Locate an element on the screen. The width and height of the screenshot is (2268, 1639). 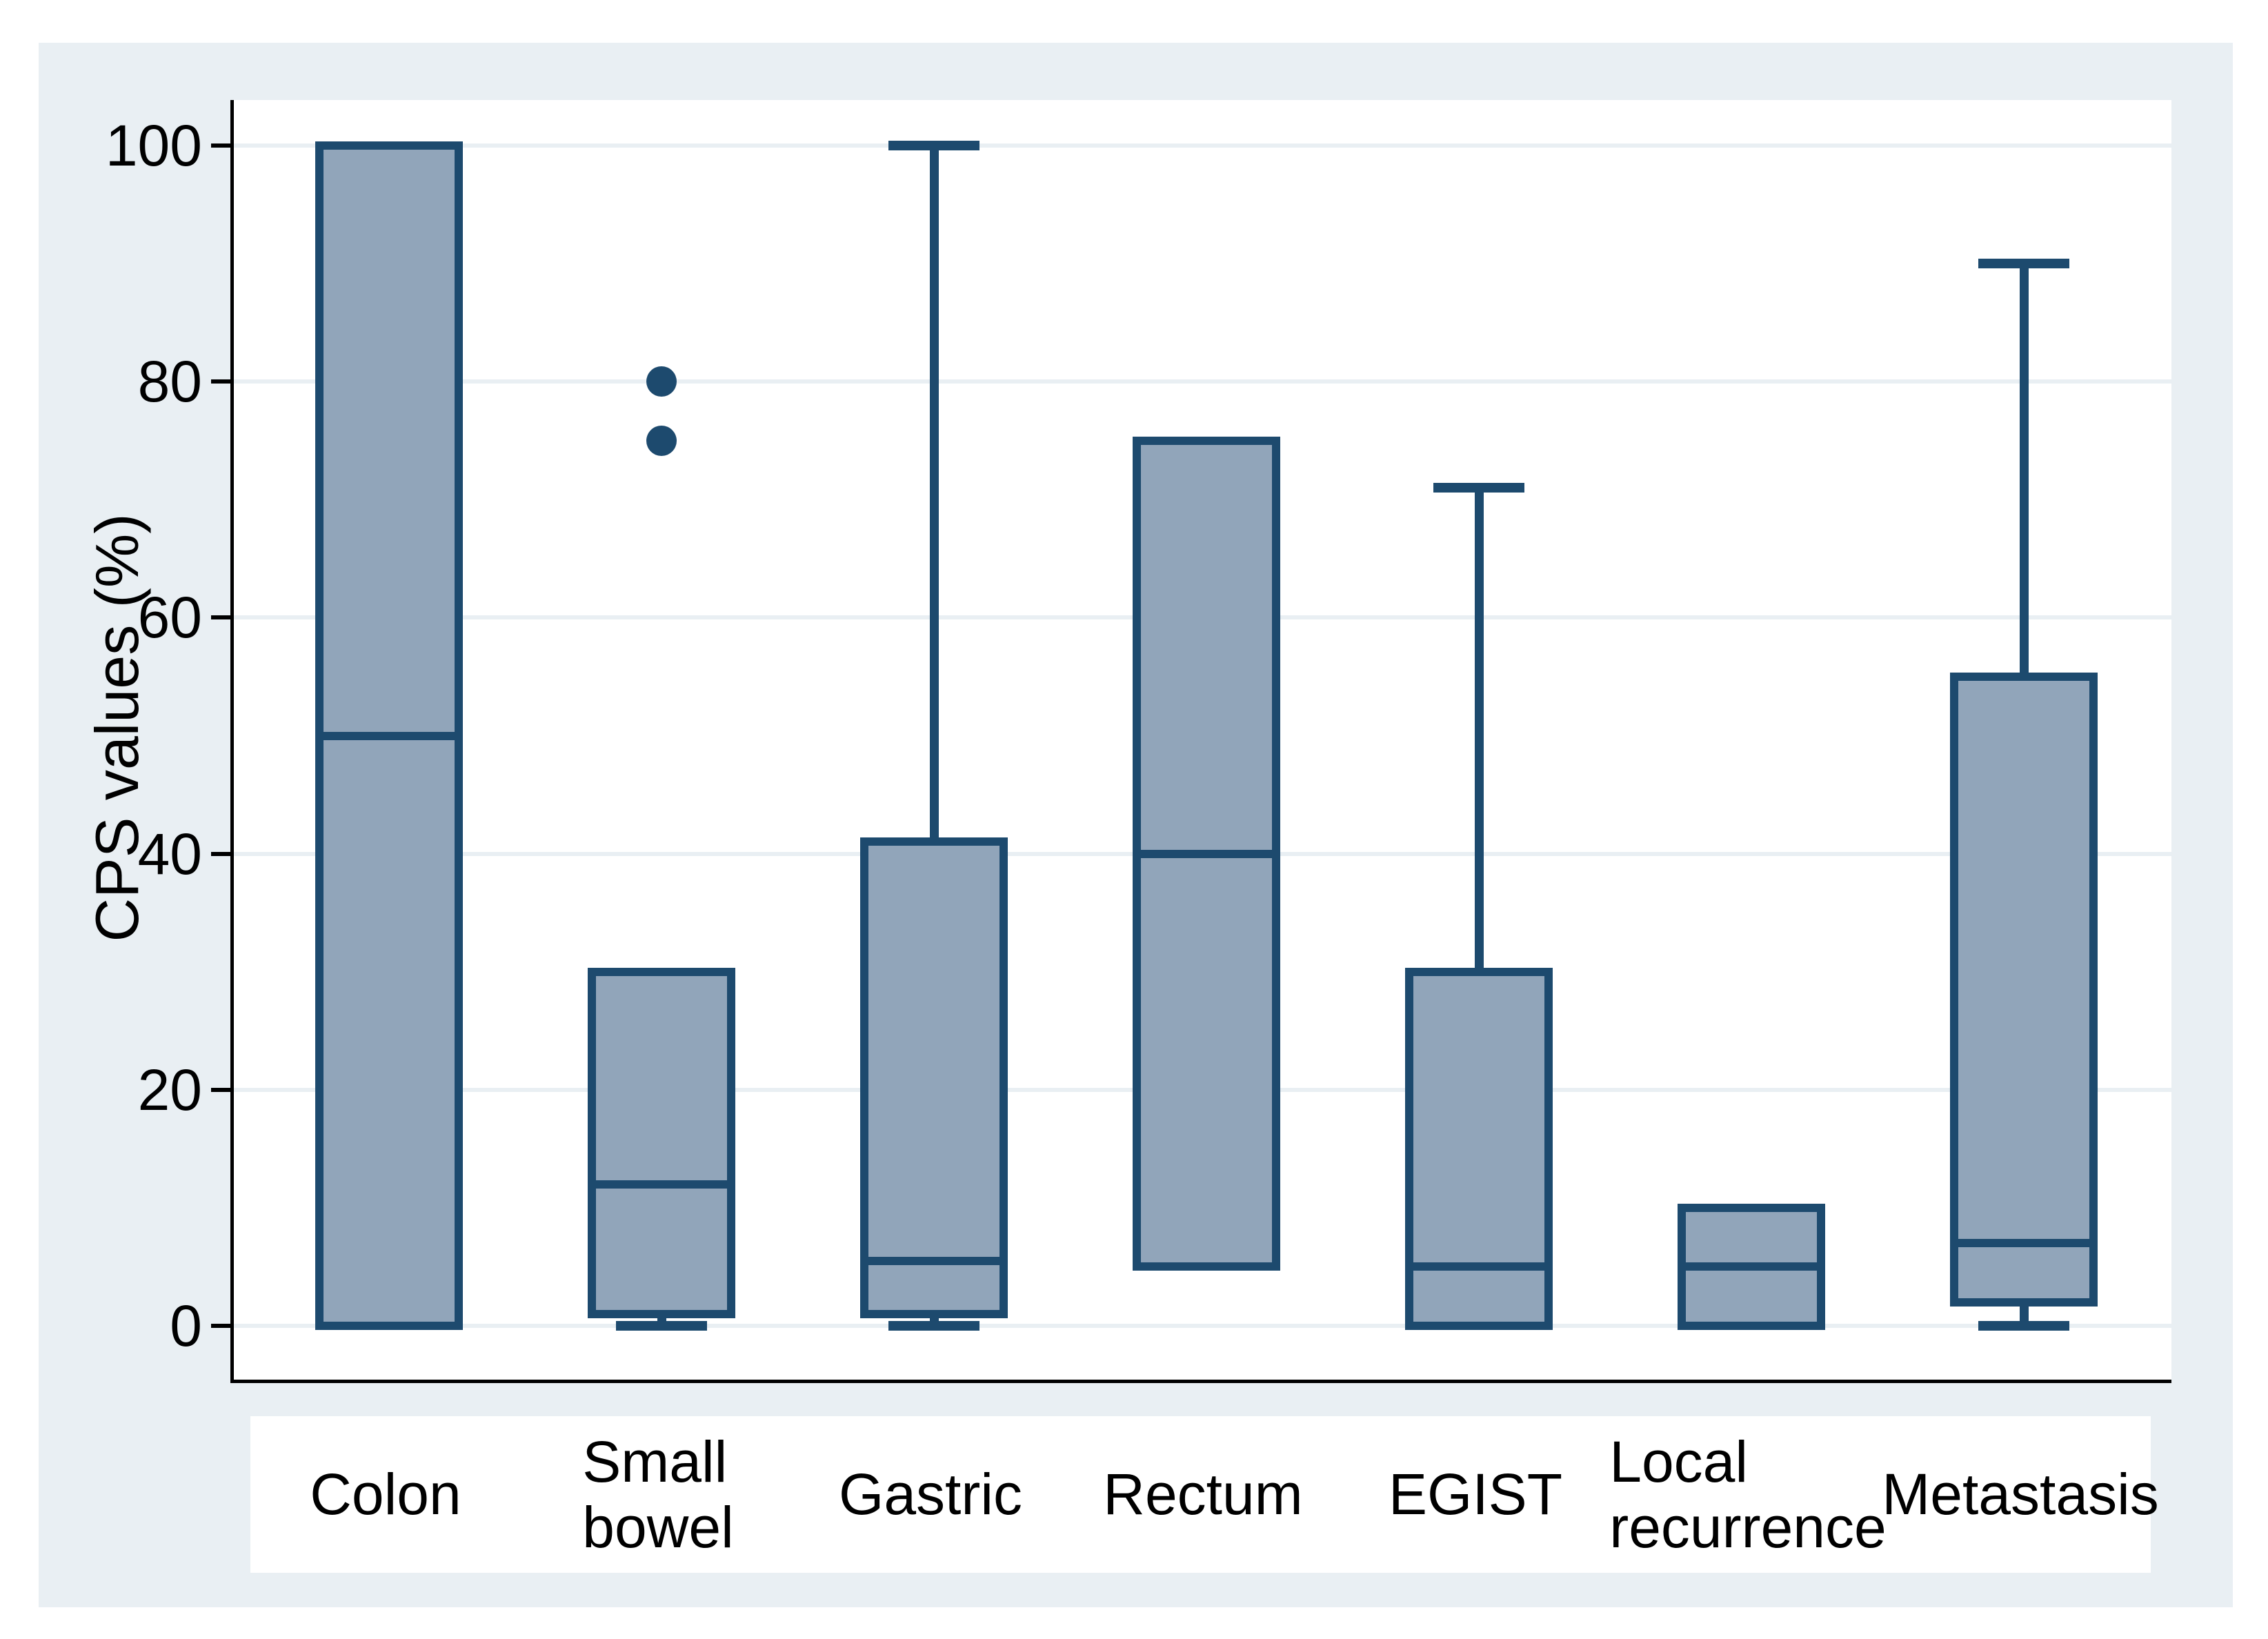
x-category-label: Rectum is located at coordinates (1202, 1494).